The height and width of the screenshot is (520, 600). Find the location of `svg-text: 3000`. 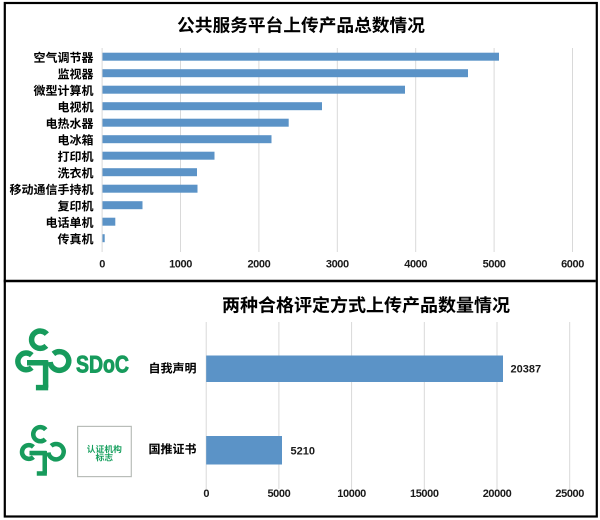

svg-text: 3000 is located at coordinates (337, 265).